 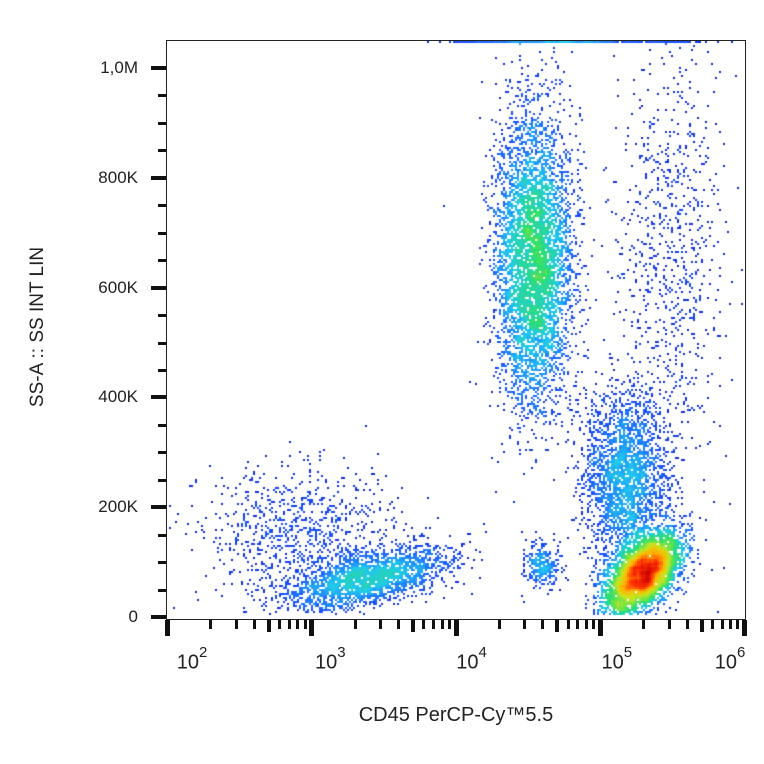 I want to click on x-tick-label: 104, so click(x=472, y=659).